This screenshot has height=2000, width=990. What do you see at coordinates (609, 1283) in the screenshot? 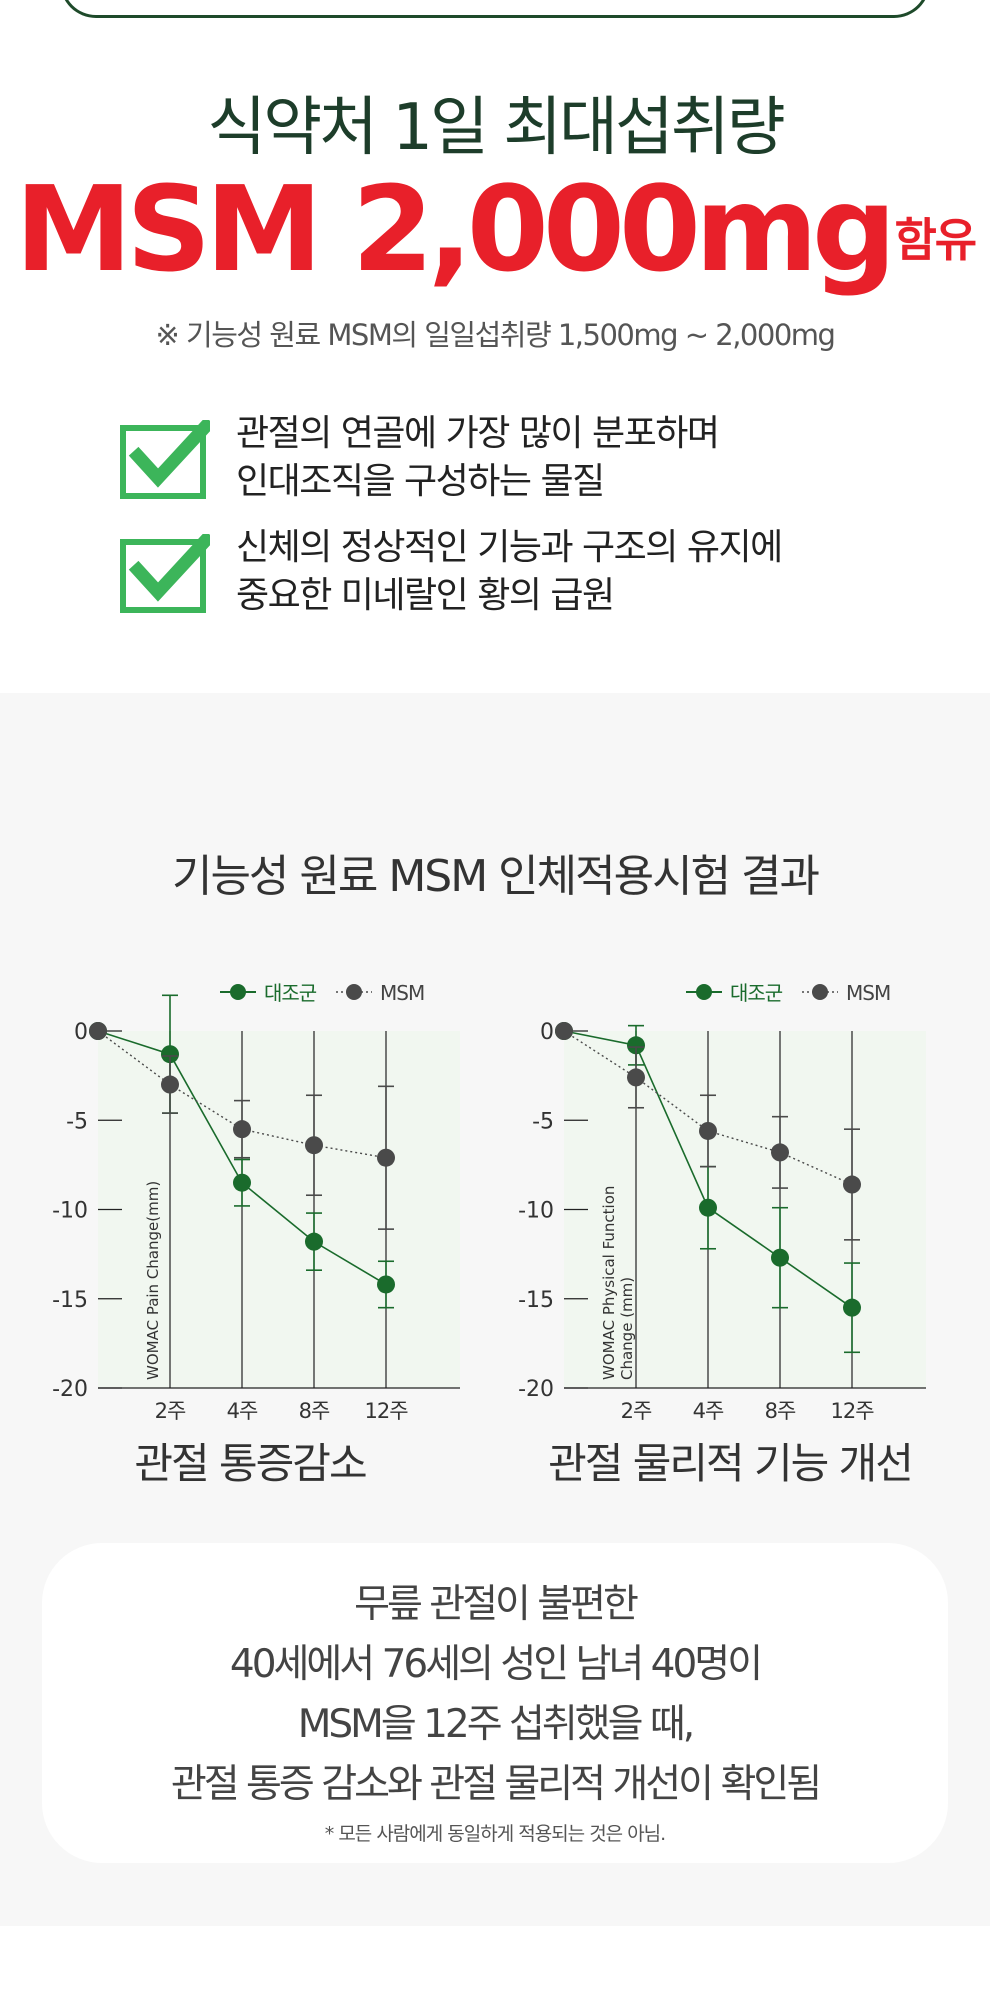
I see `y-axis-label: WOMAC Physical Function` at bounding box center [609, 1283].